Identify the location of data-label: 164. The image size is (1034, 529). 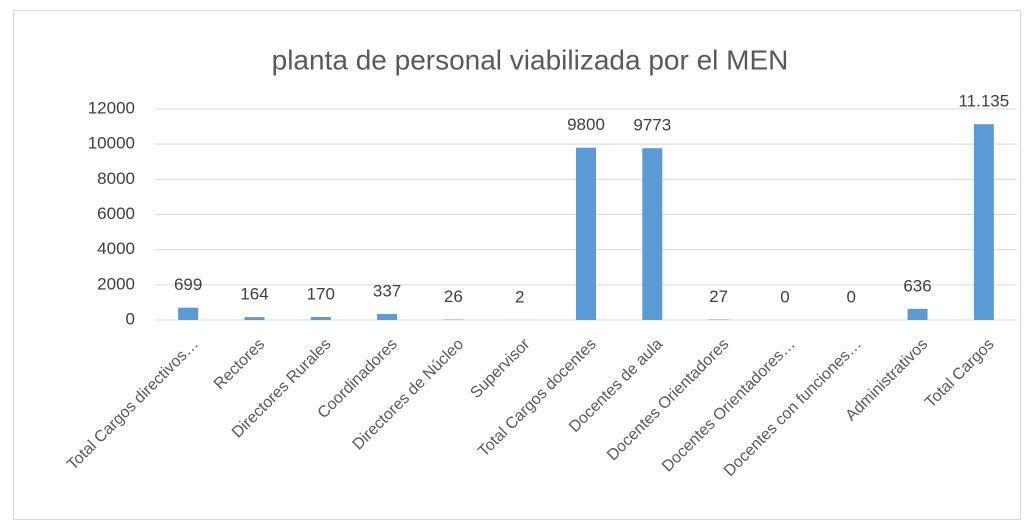
(254, 294).